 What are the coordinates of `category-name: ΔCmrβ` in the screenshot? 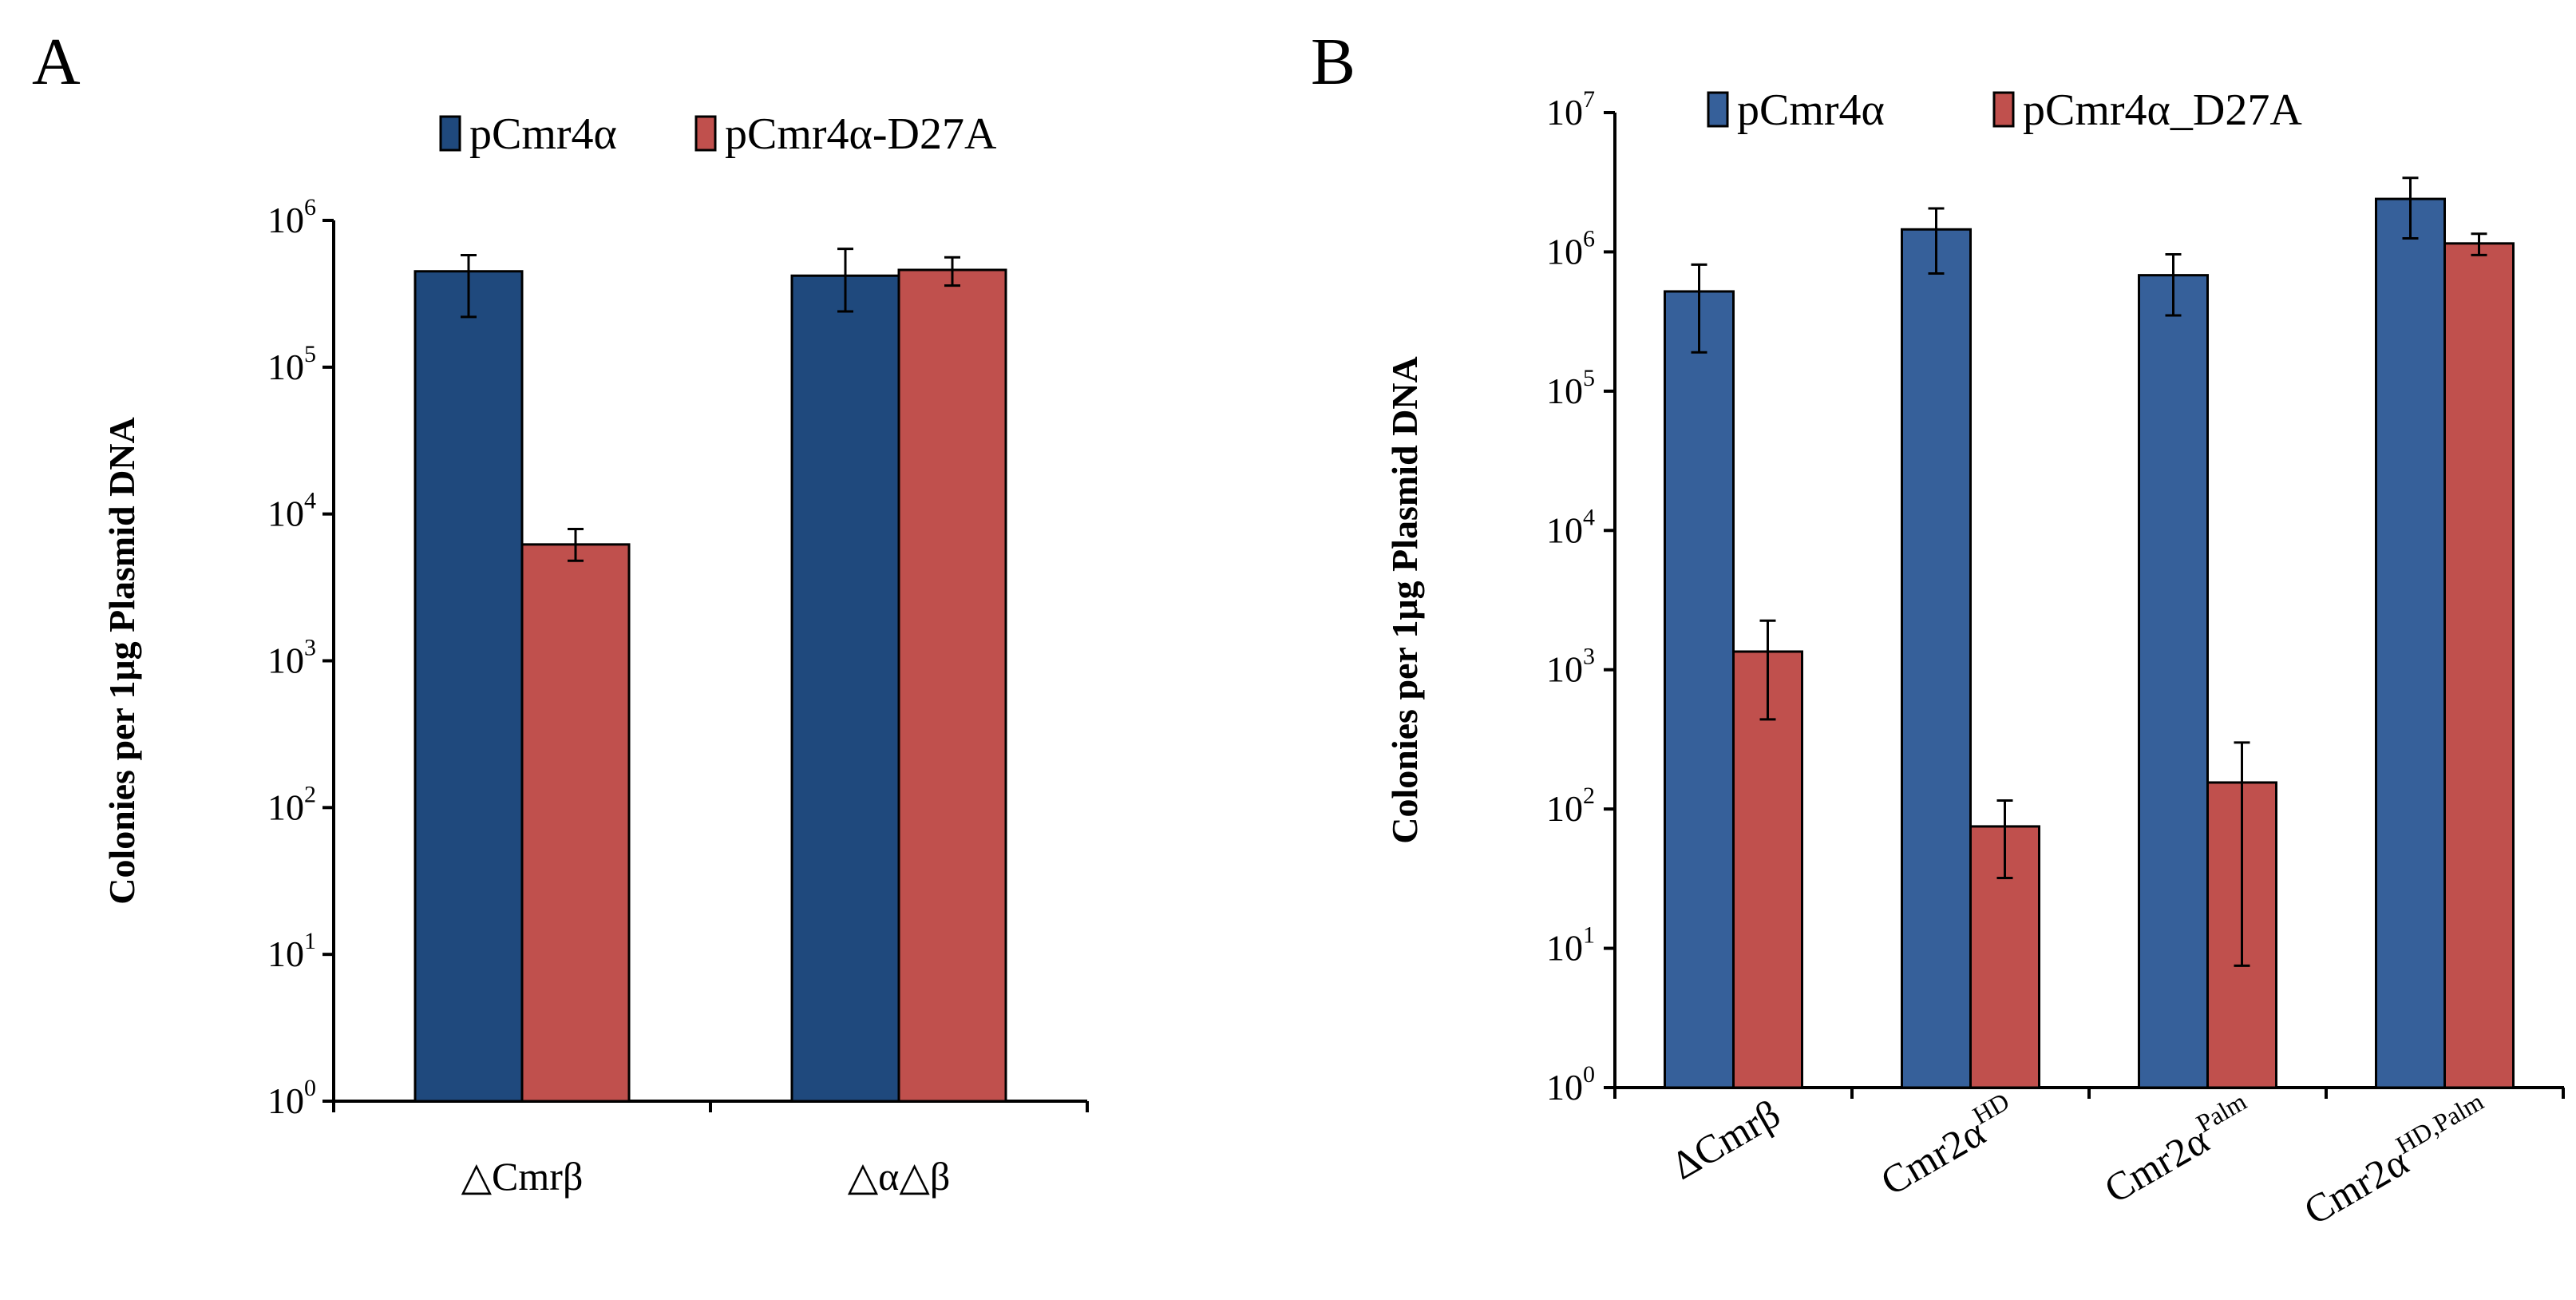 It's located at (1726, 1139).